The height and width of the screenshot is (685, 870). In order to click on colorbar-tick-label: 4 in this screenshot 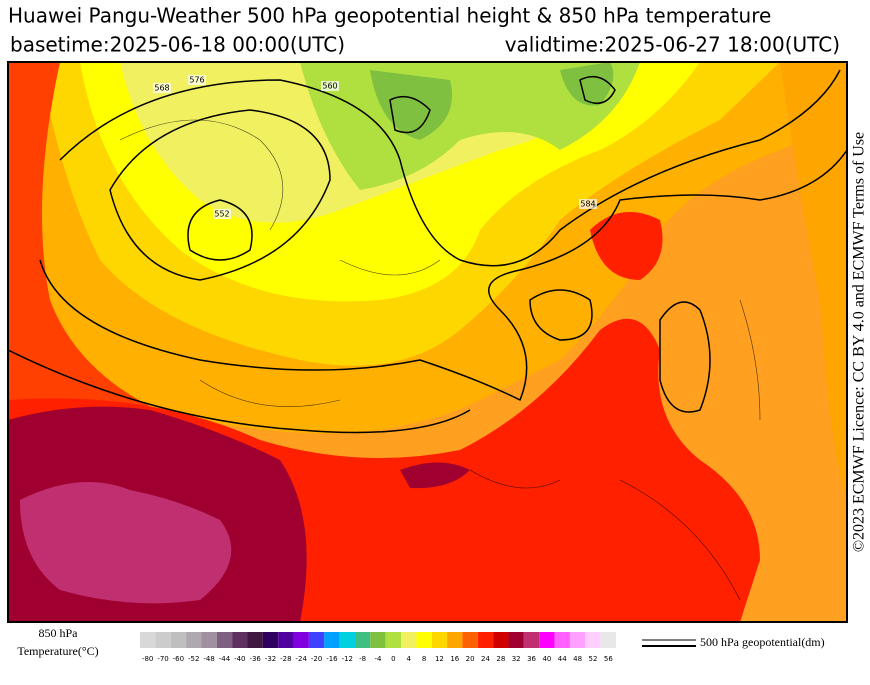, I will do `click(408, 659)`.